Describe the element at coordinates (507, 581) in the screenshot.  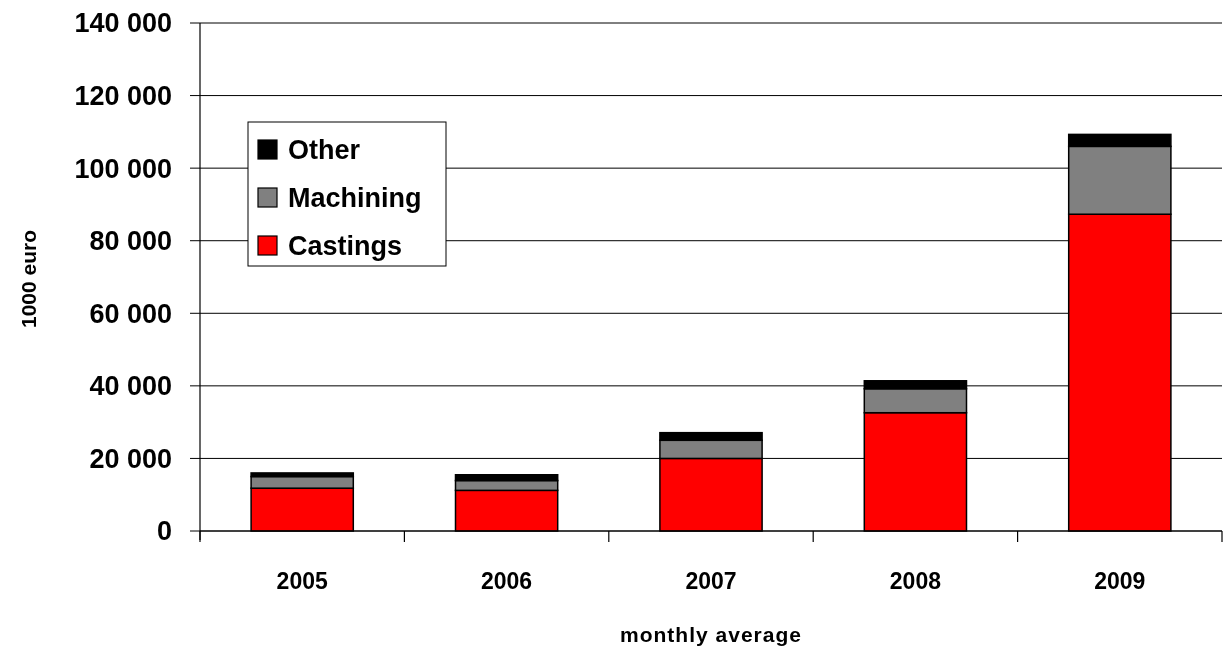
I see `x-tick-label: 2006` at that location.